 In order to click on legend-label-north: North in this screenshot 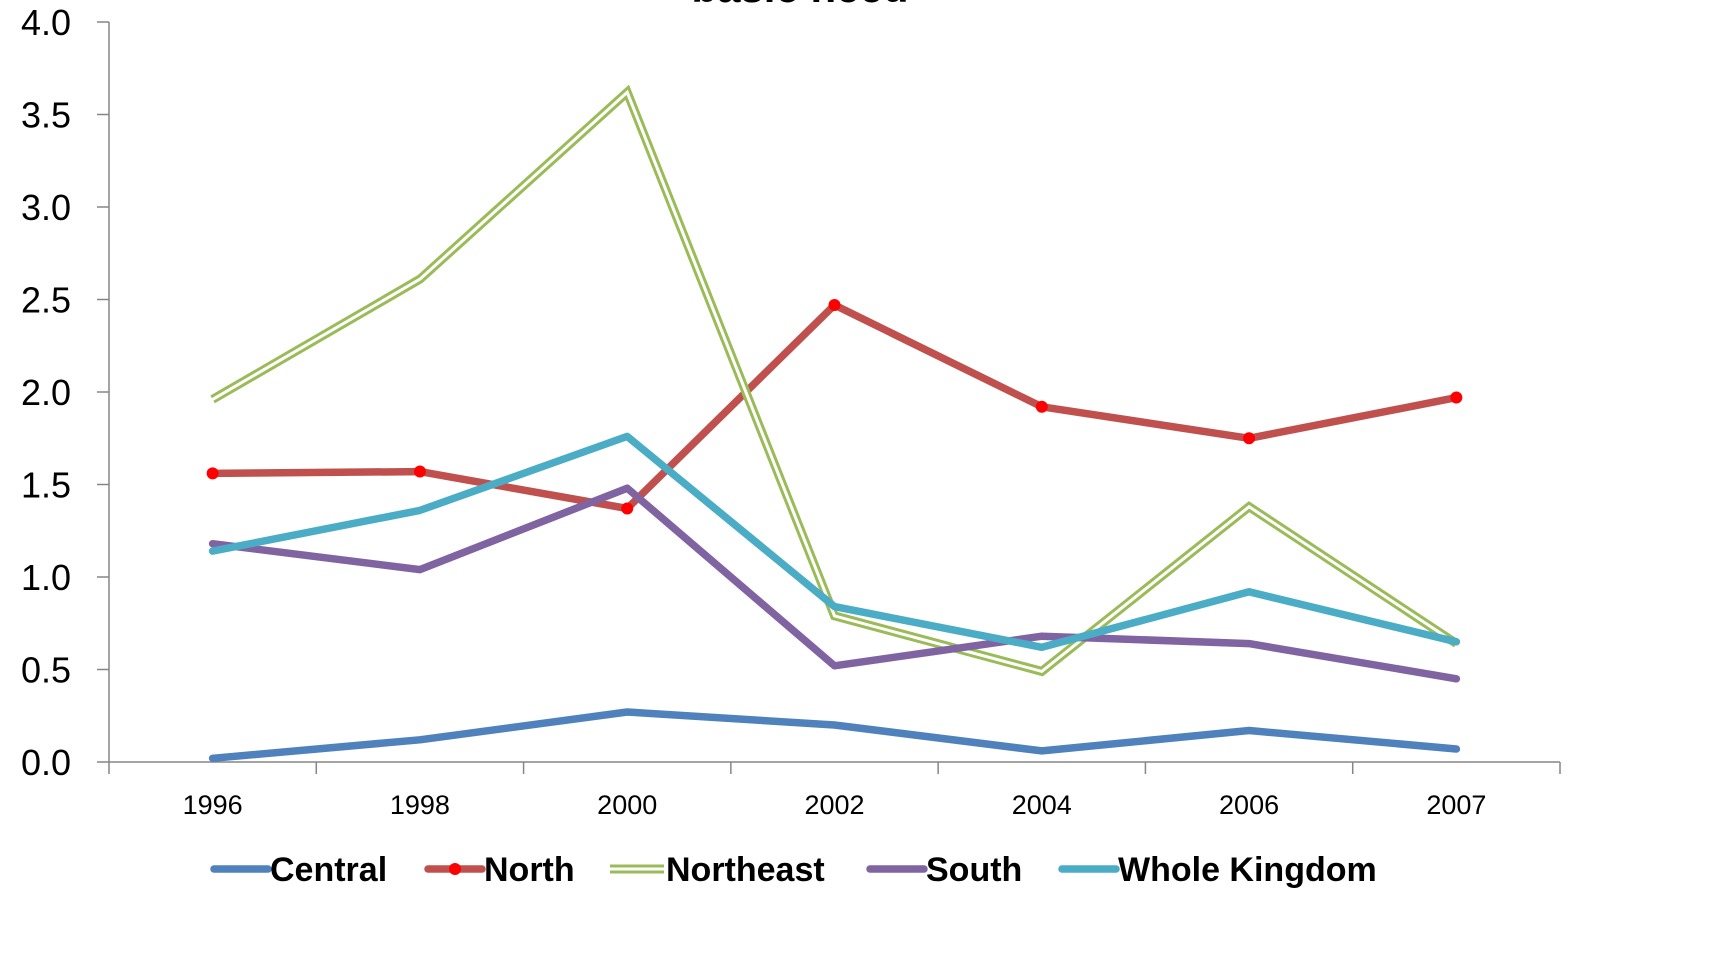, I will do `click(529, 870)`.